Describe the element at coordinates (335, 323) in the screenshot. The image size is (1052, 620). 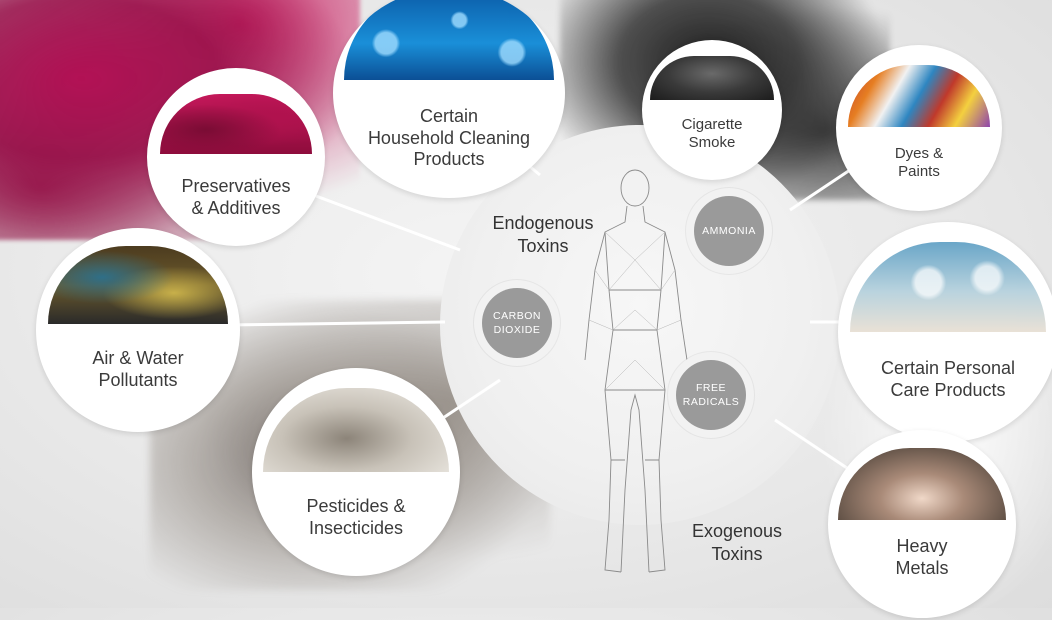
I see `connector-pollutants` at that location.